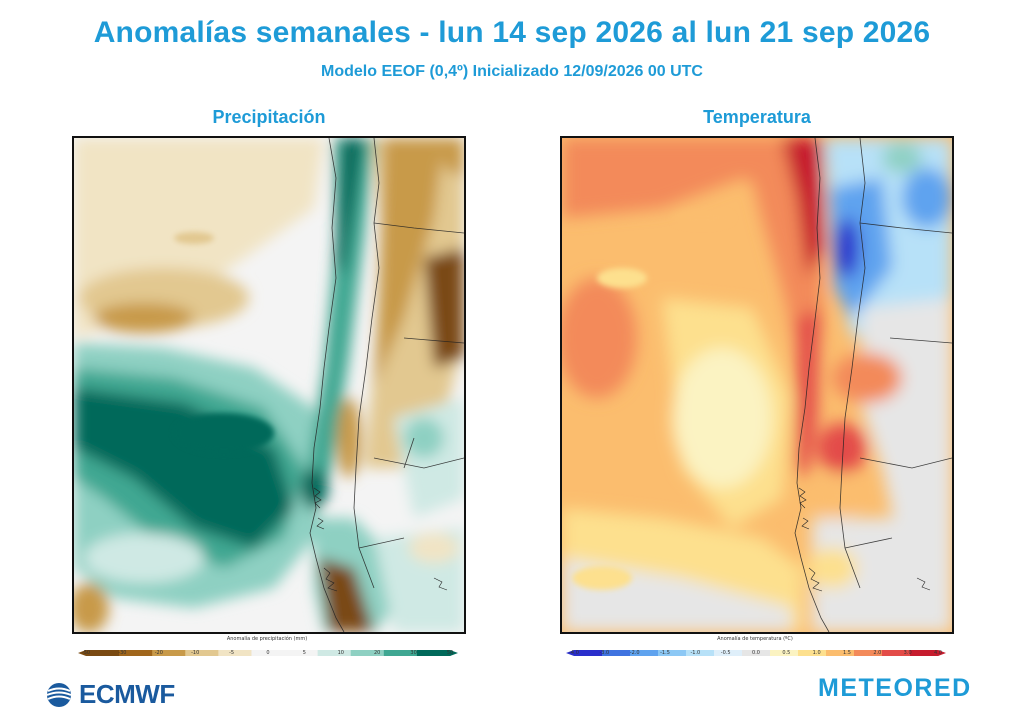 The width and height of the screenshot is (1024, 720). I want to click on precipitation-colorbar-svg, so click(268, 653).